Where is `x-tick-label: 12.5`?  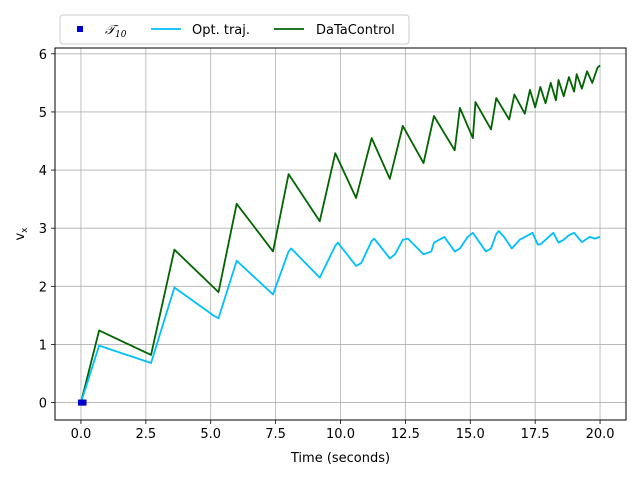 x-tick-label: 12.5 is located at coordinates (405, 434).